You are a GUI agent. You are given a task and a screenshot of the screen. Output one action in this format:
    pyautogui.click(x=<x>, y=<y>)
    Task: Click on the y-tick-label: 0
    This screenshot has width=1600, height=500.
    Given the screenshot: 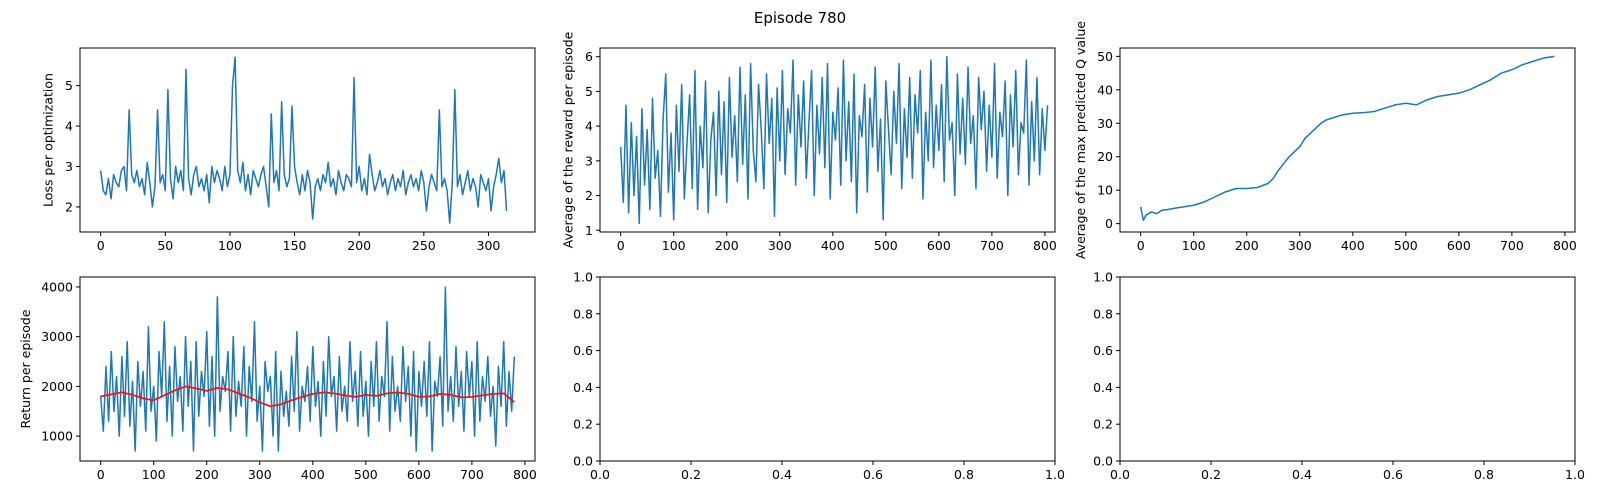 What is the action you would take?
    pyautogui.click(x=1109, y=223)
    